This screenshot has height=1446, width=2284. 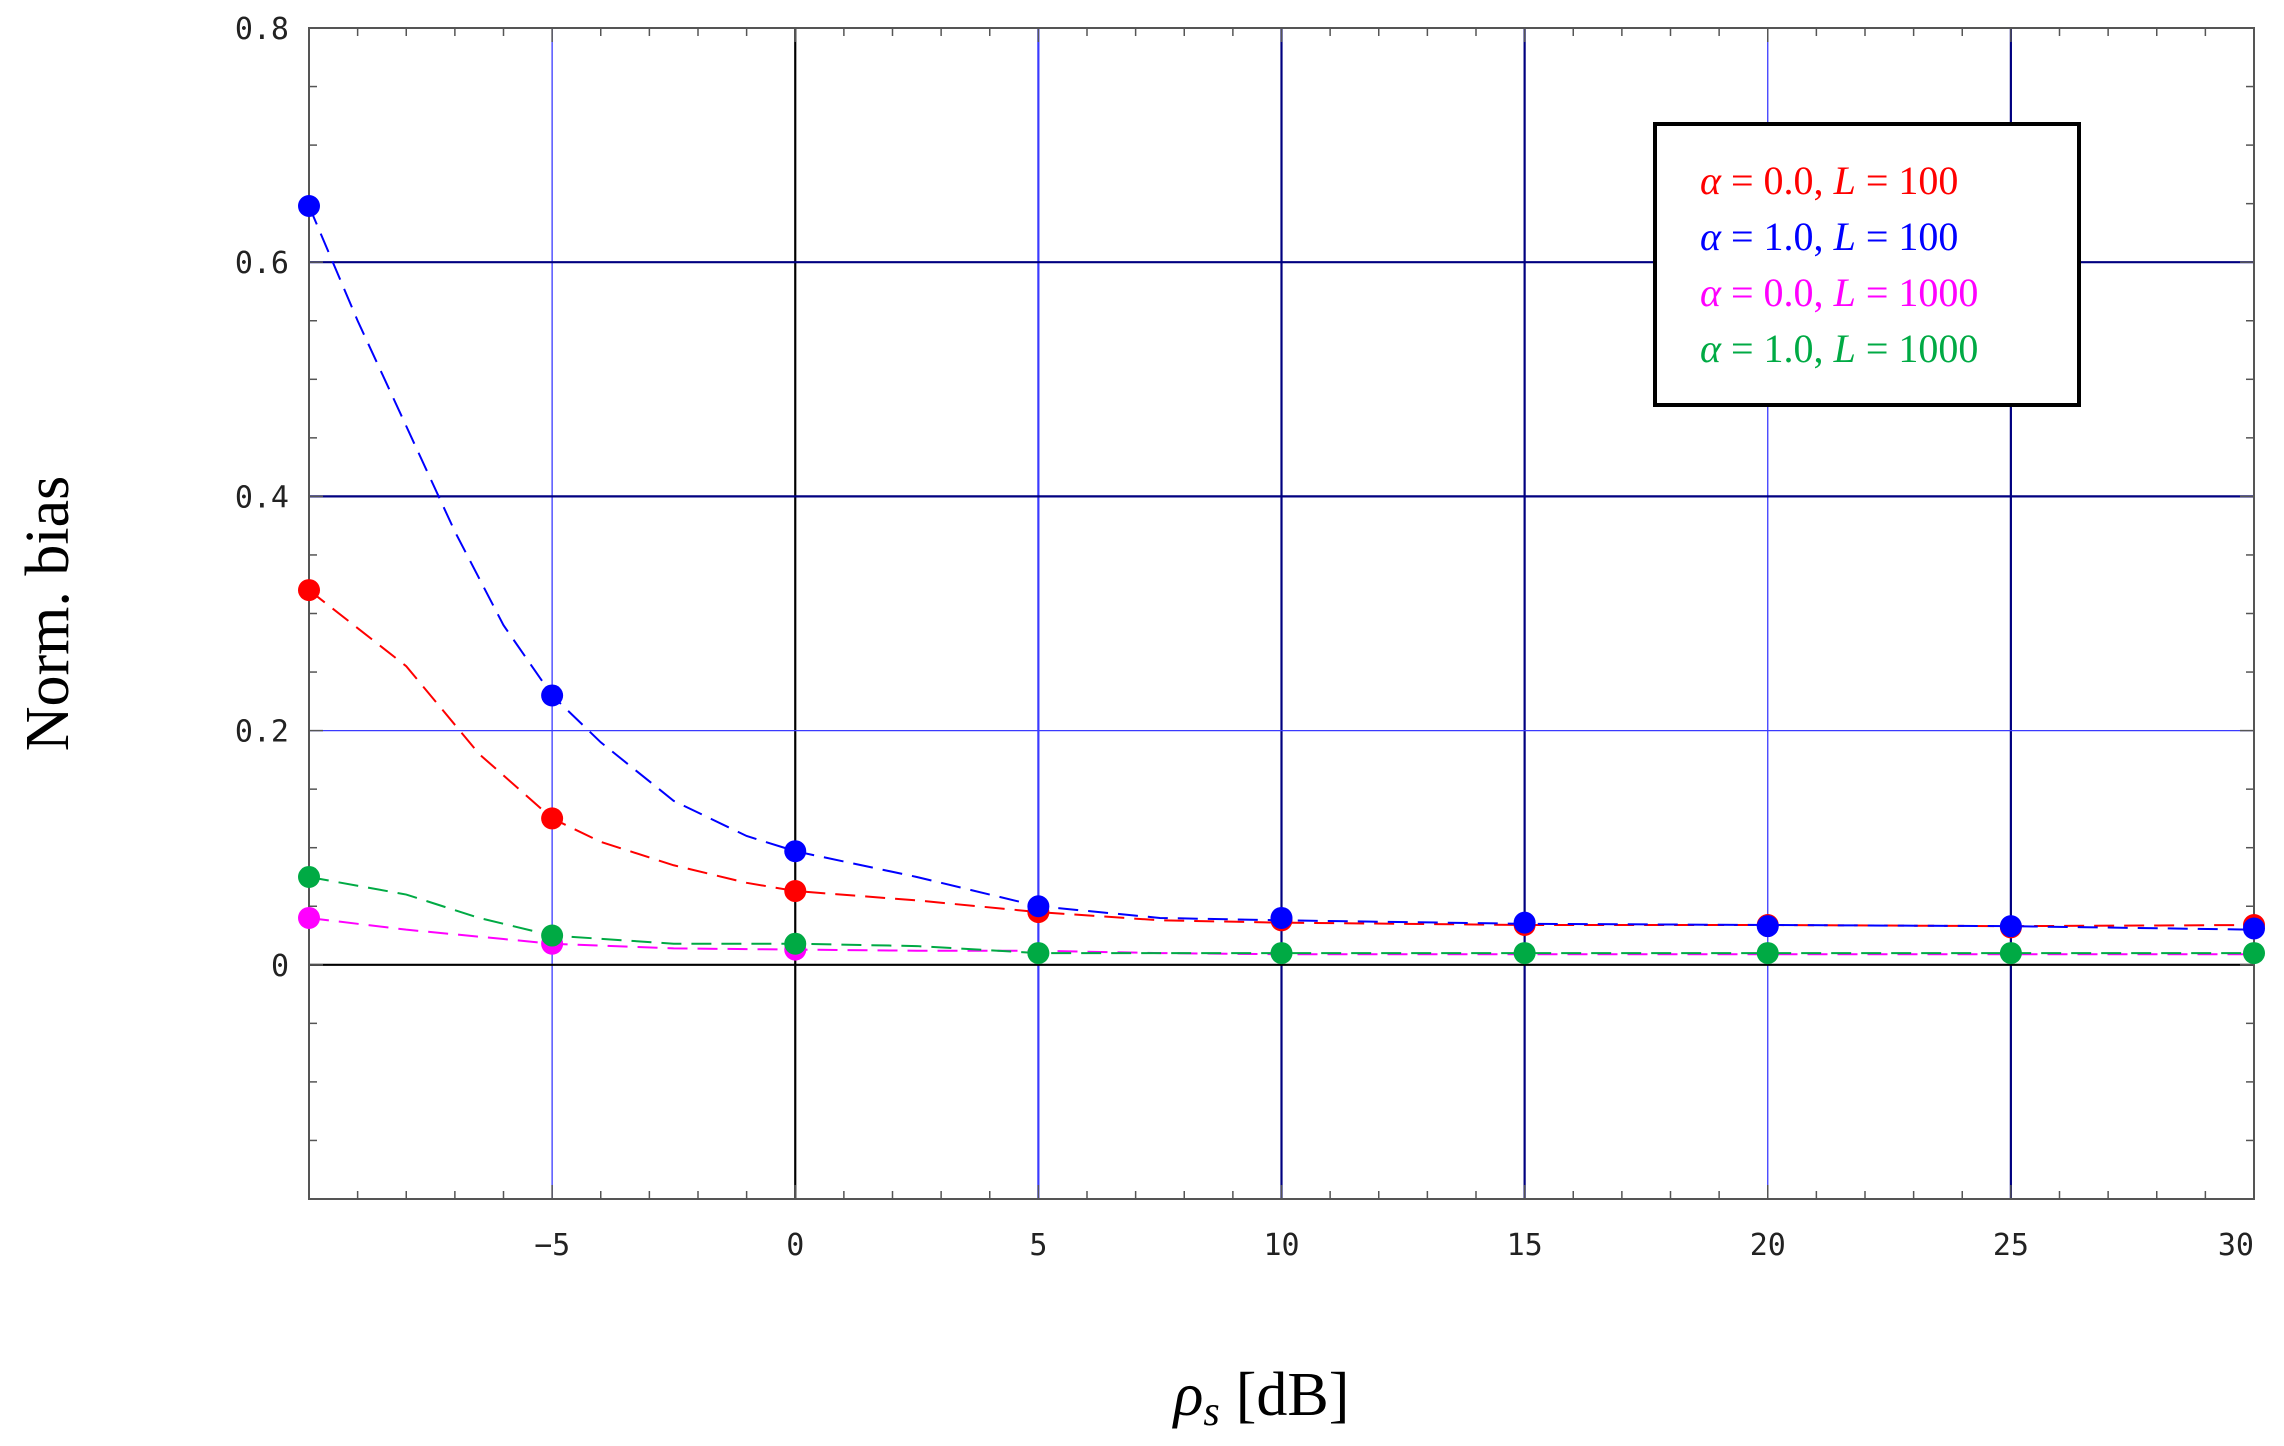 I want to click on series, so click(x=1281, y=915).